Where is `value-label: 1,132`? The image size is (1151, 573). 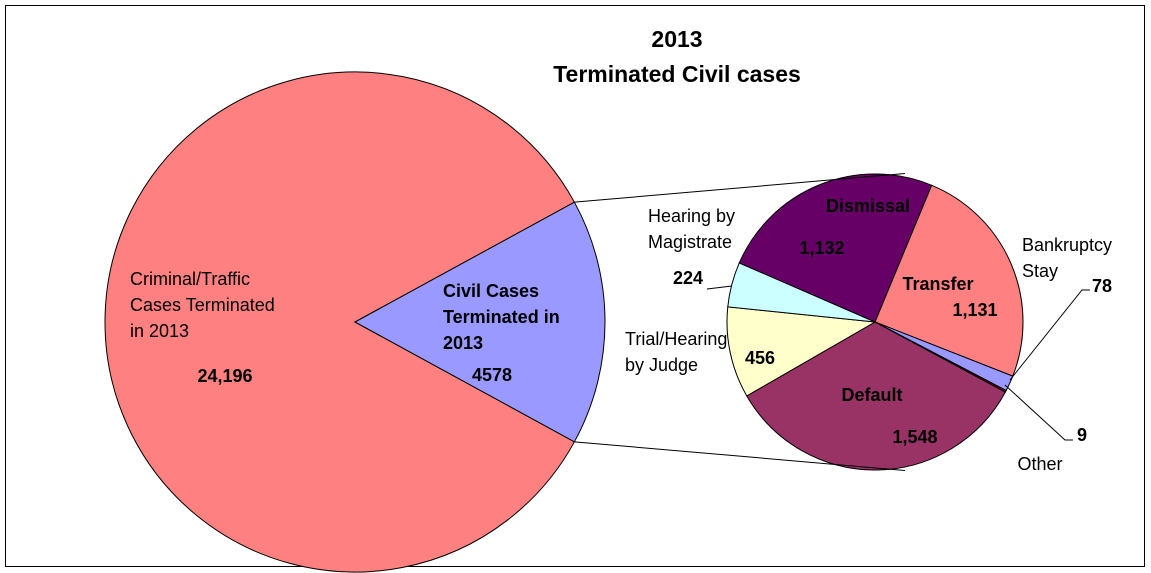
value-label: 1,132 is located at coordinates (821, 248).